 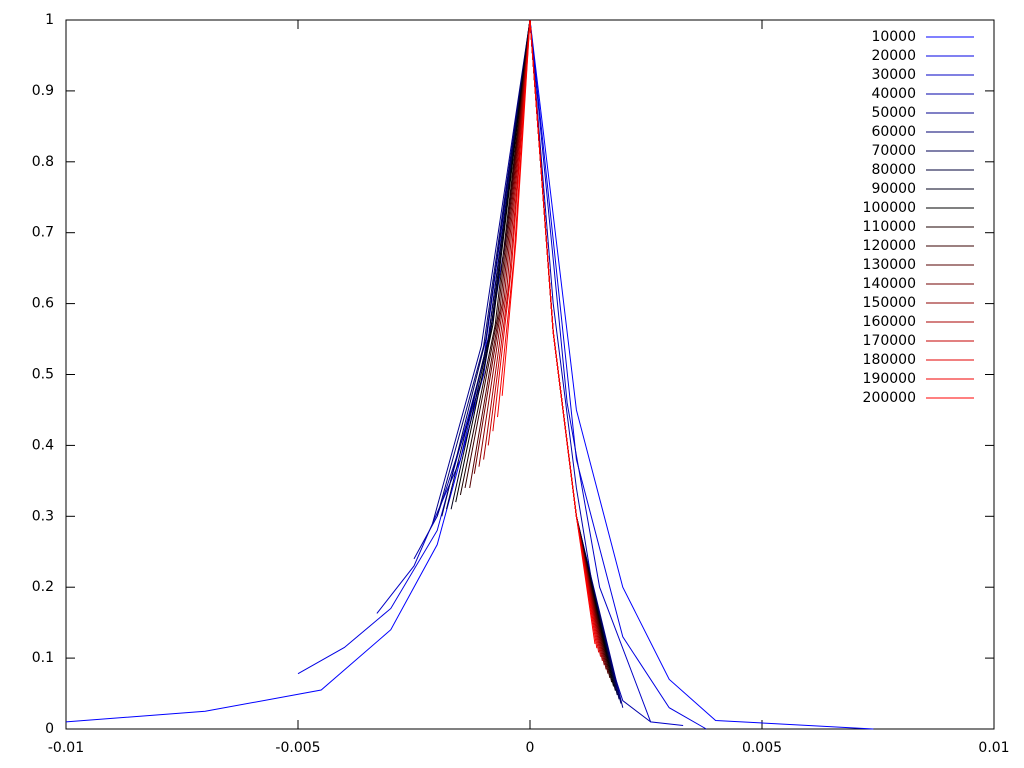 What do you see at coordinates (43, 162) in the screenshot?
I see `y-tick-label: 0.8` at bounding box center [43, 162].